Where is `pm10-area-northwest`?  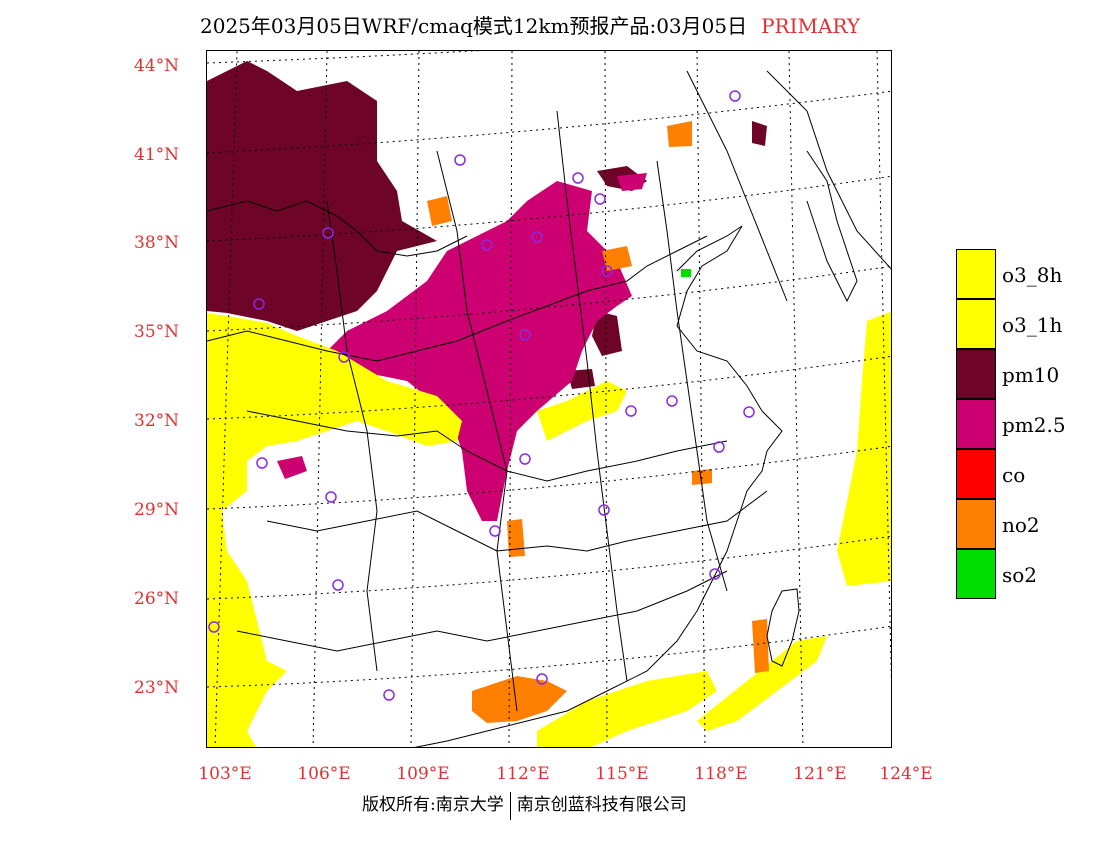
pm10-area-northwest is located at coordinates (322, 196).